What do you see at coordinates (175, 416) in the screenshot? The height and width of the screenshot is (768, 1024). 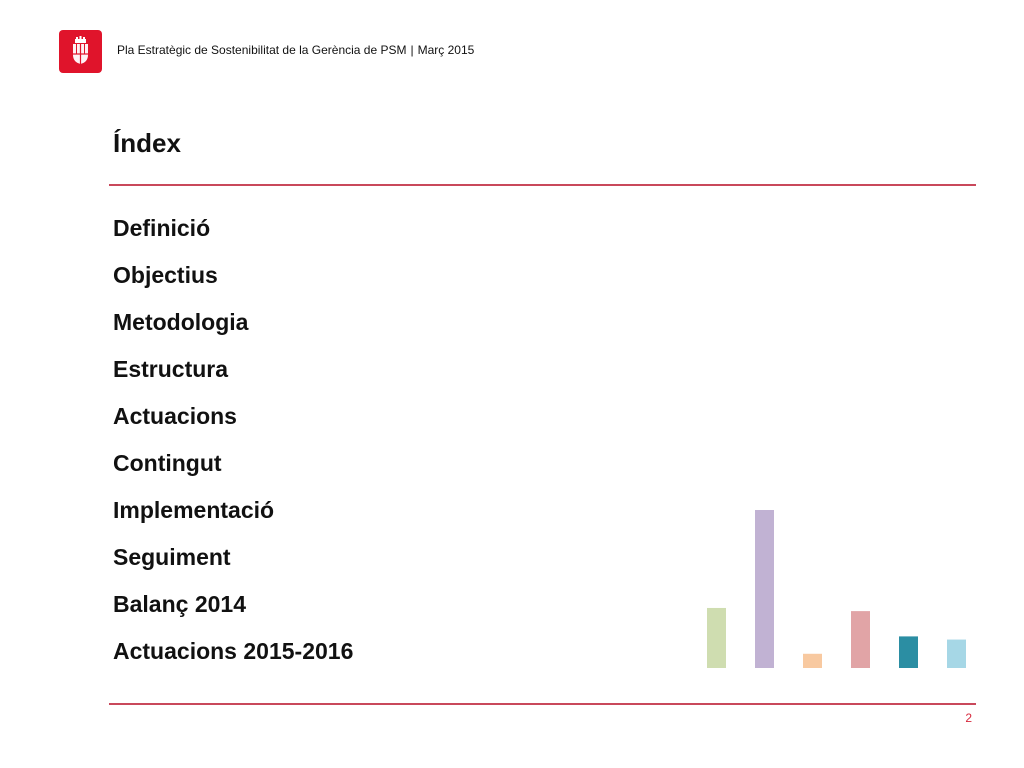 I see `index-item-actuacions: Actuacions` at bounding box center [175, 416].